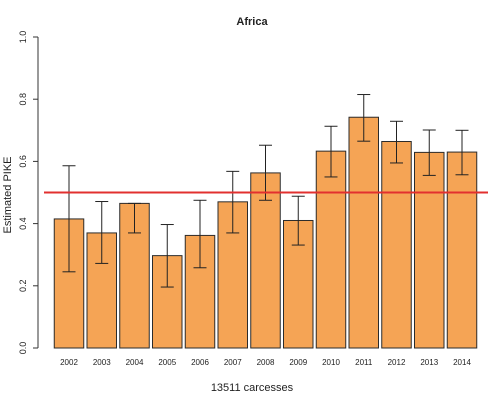 The image size is (502, 401). Describe the element at coordinates (252, 22) in the screenshot. I see `chart-title: Africa` at that location.